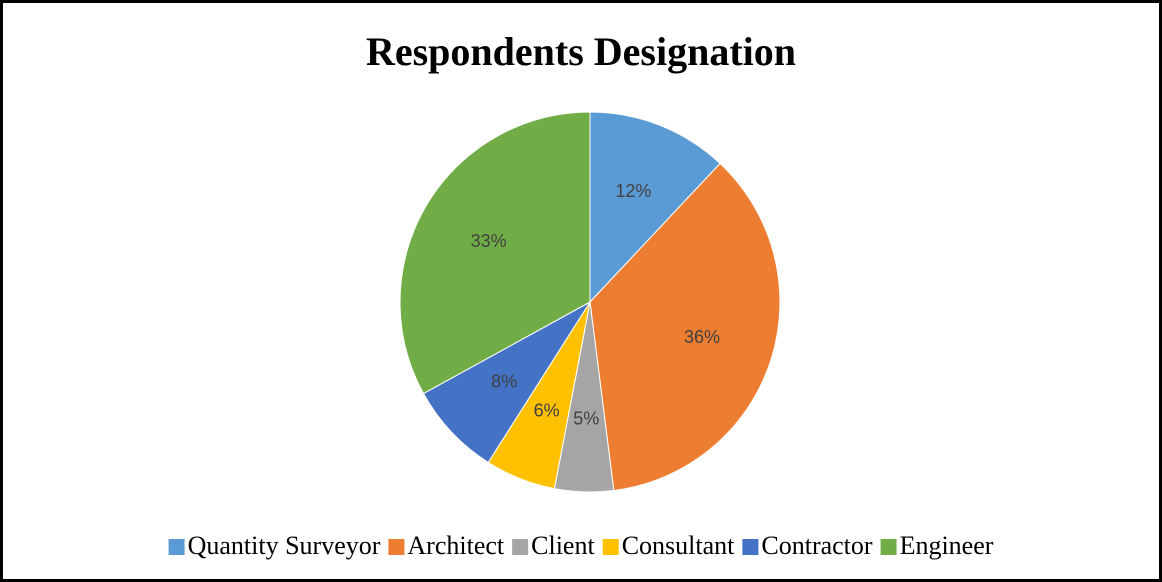 This screenshot has width=1162, height=582. I want to click on data-label: 5%, so click(586, 418).